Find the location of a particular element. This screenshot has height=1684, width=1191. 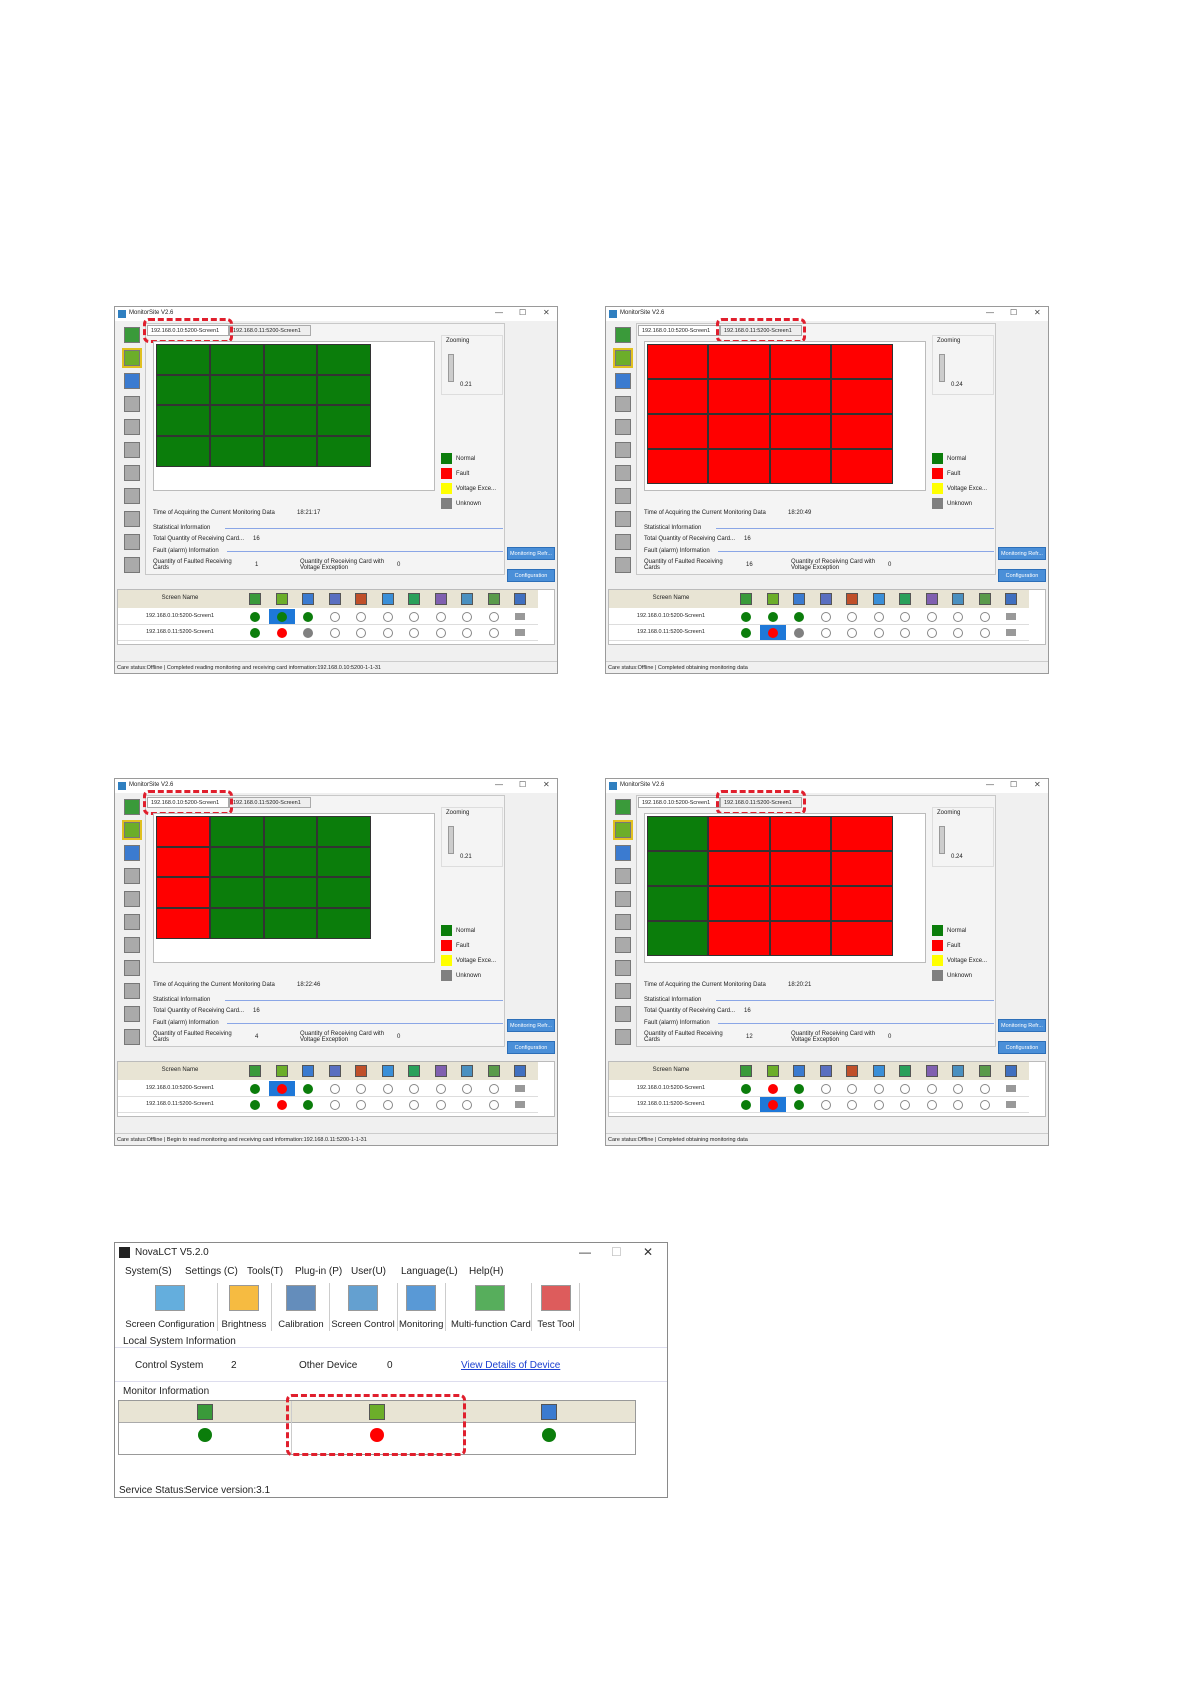

tool-label: Screen Configuration is located at coordinates (170, 1324).